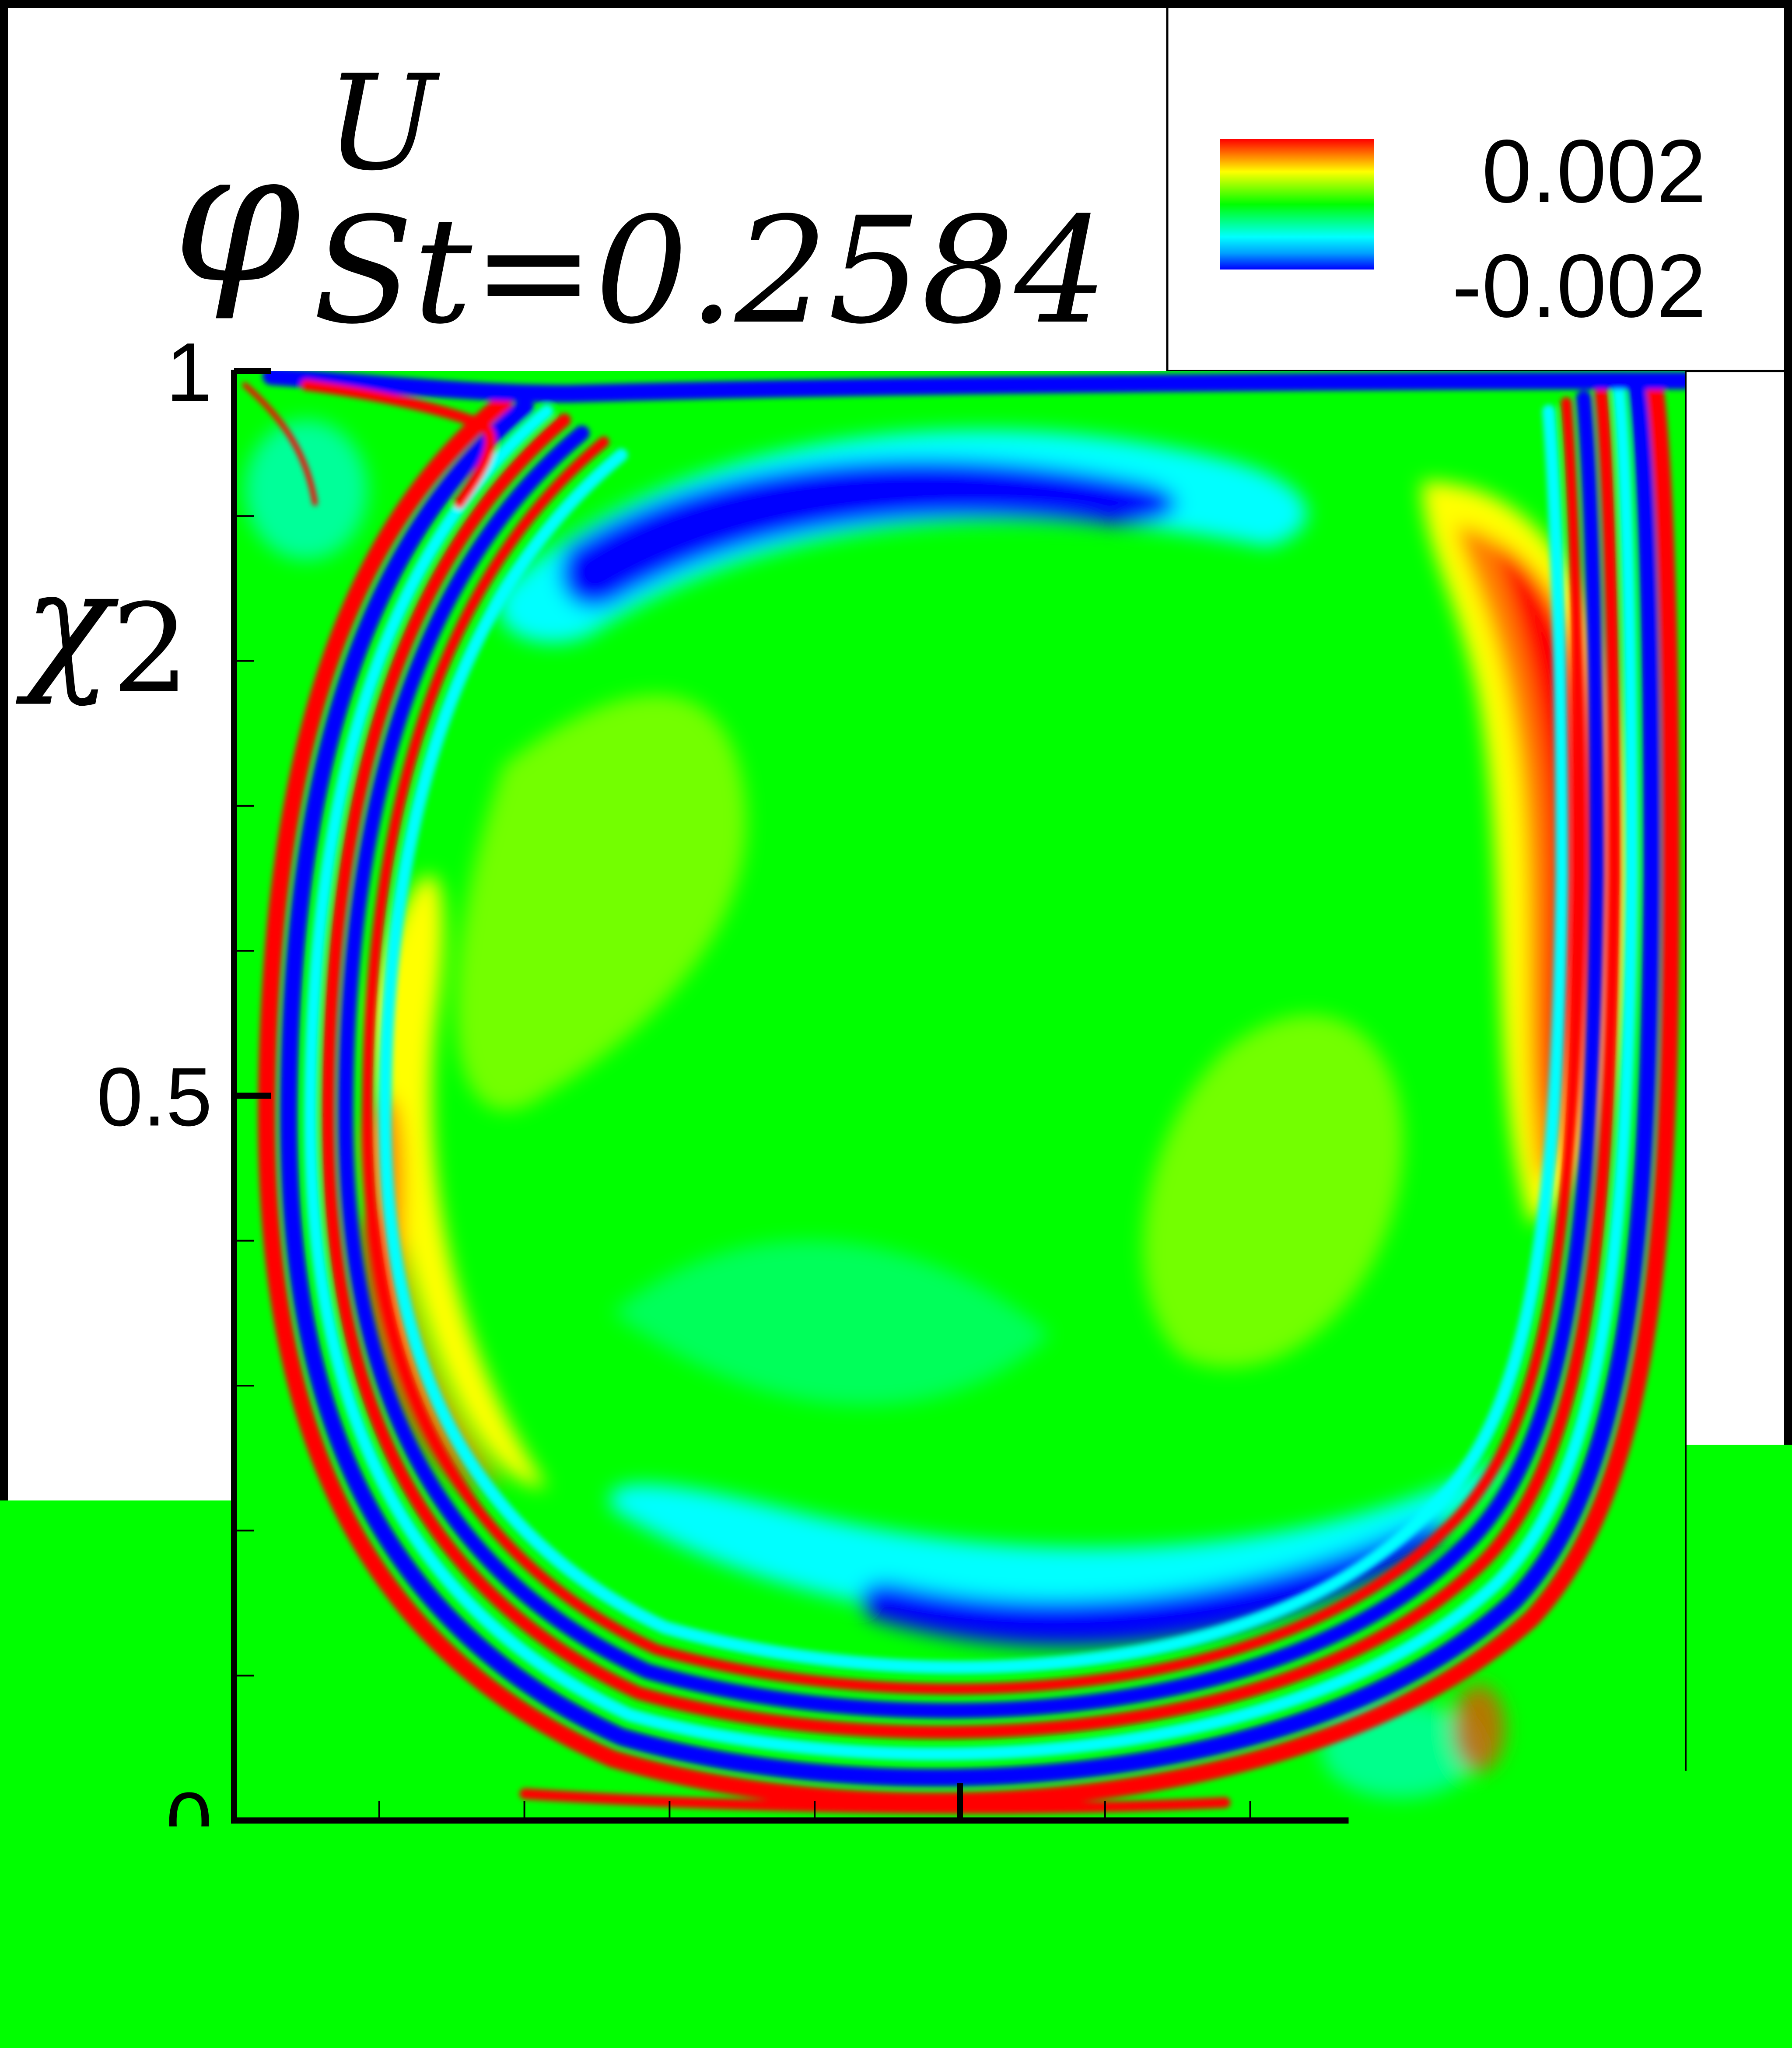 The width and height of the screenshot is (1792, 2048). What do you see at coordinates (1594, 171) in the screenshot?
I see `colorbar-max-label: 0.002` at bounding box center [1594, 171].